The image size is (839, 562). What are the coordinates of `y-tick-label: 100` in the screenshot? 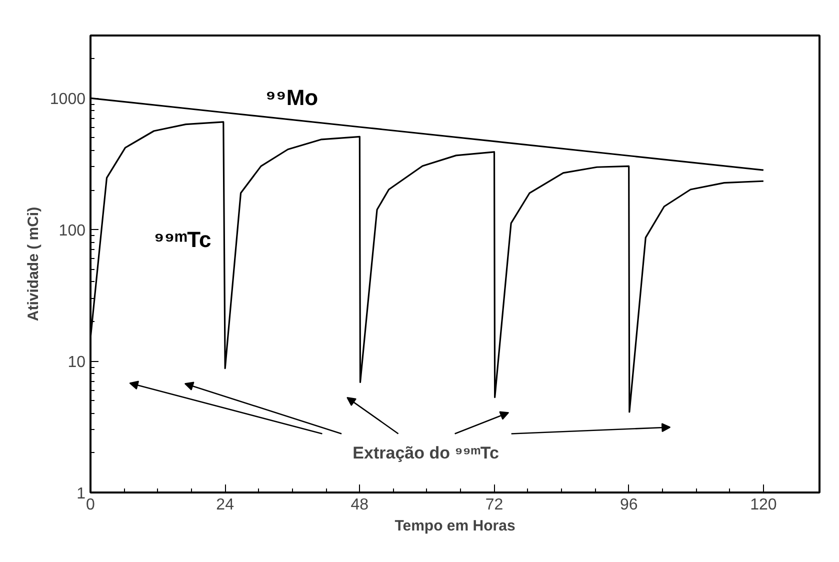 It's located at (72, 231).